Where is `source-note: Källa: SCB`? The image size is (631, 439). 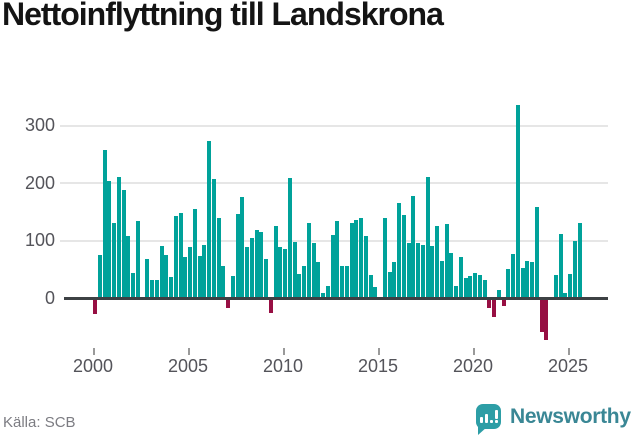
source-note: Källa: SCB is located at coordinates (39, 422).